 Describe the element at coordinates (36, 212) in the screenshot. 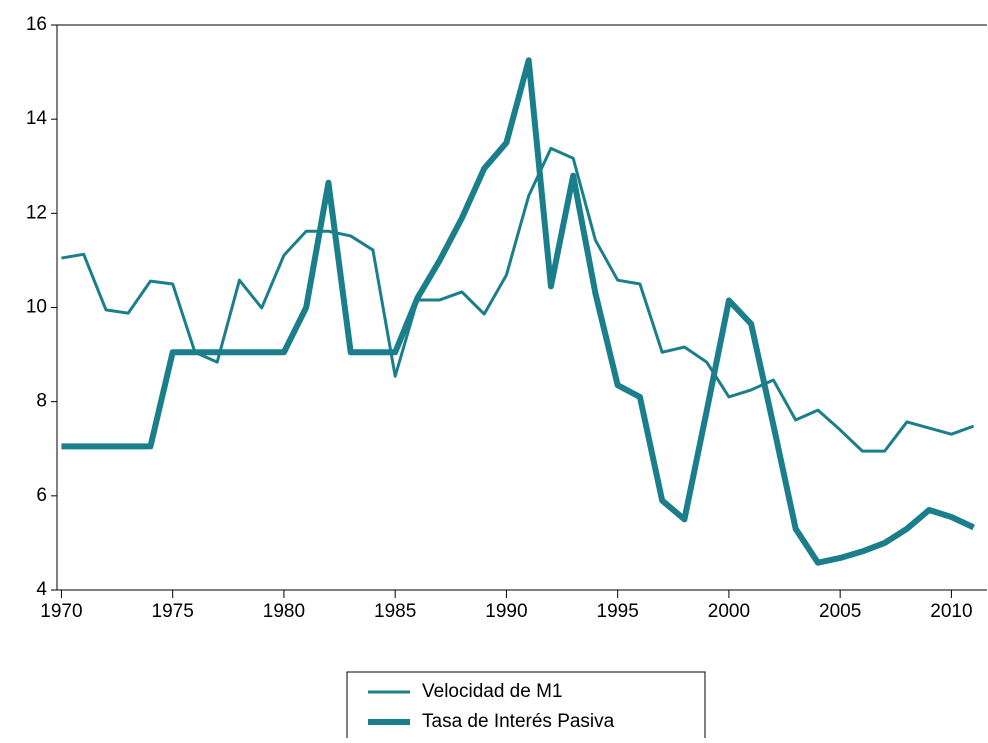

I see `y-tick-label: 12` at that location.